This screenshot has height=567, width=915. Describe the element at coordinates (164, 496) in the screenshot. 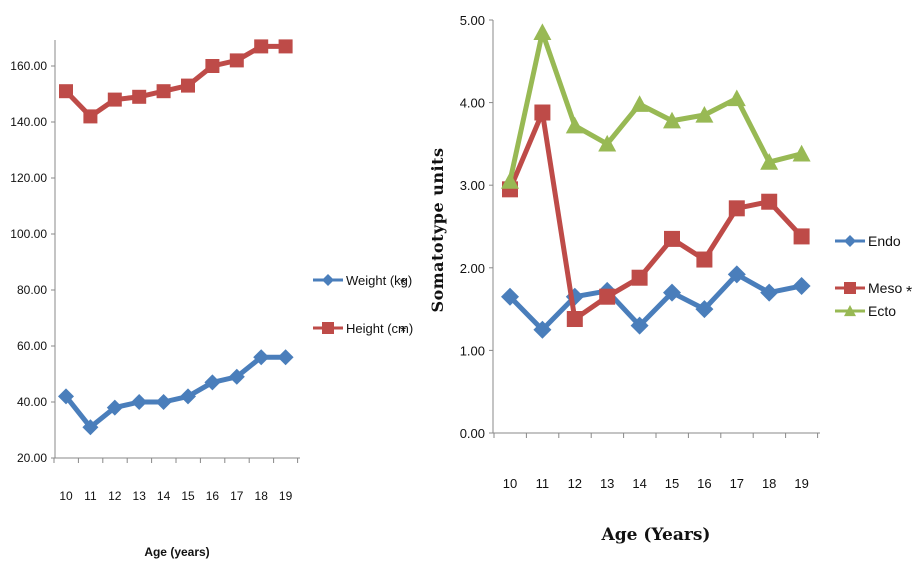

I see `left-x-tick-label: 14` at that location.